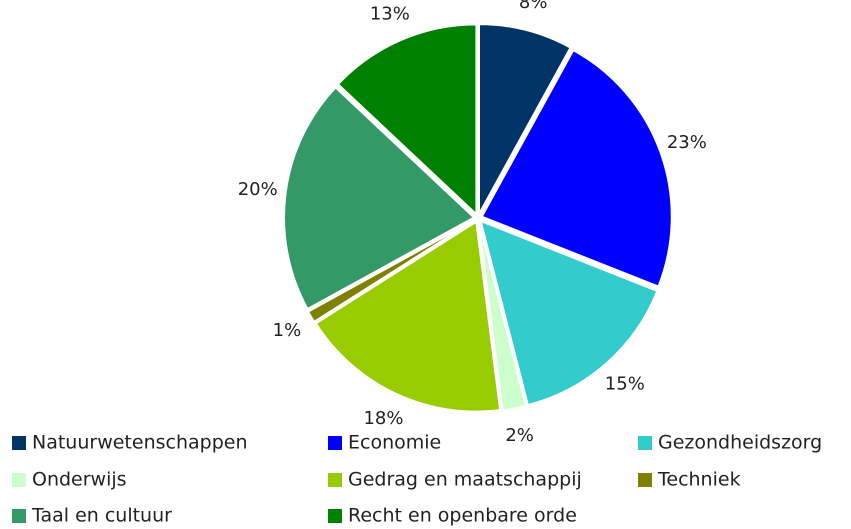 The width and height of the screenshot is (851, 529). What do you see at coordinates (465, 480) in the screenshot?
I see `legend-label: Gedrag en maatschappij` at bounding box center [465, 480].